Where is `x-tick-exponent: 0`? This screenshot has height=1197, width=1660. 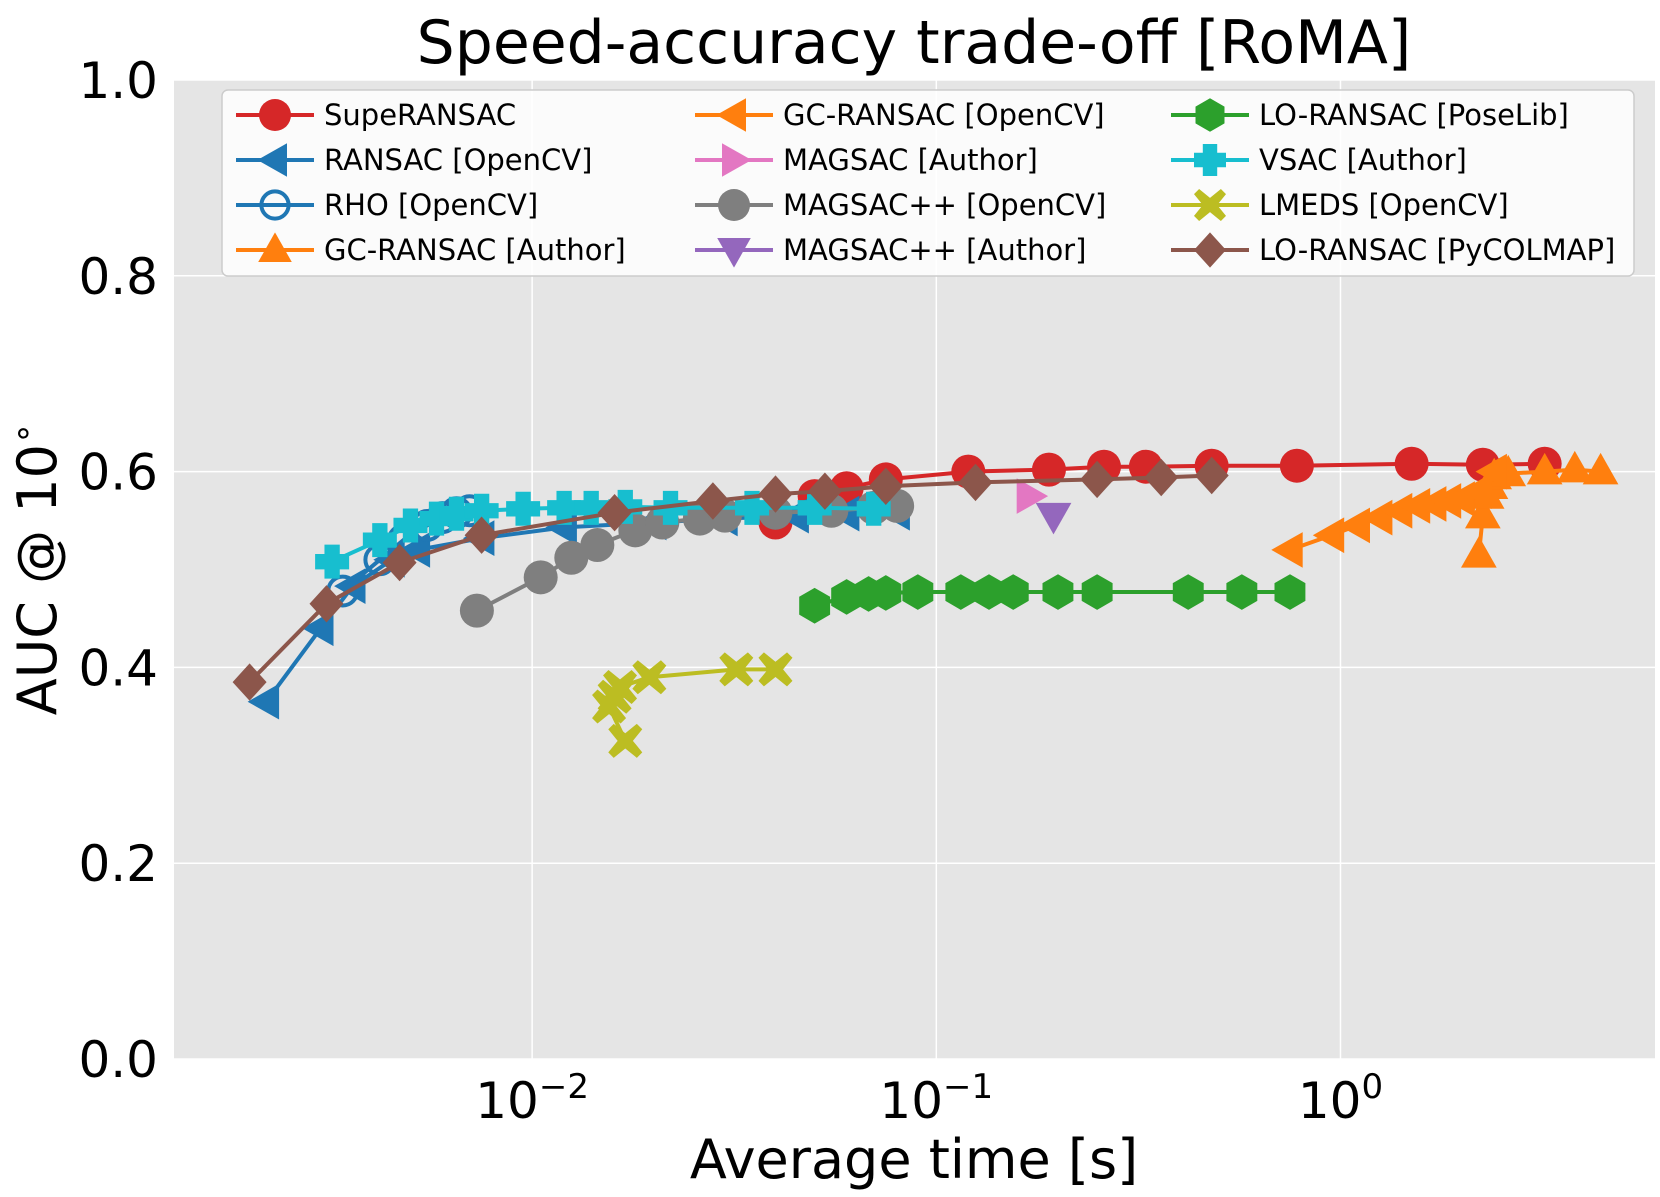 x-tick-exponent: 0 is located at coordinates (1372, 1087).